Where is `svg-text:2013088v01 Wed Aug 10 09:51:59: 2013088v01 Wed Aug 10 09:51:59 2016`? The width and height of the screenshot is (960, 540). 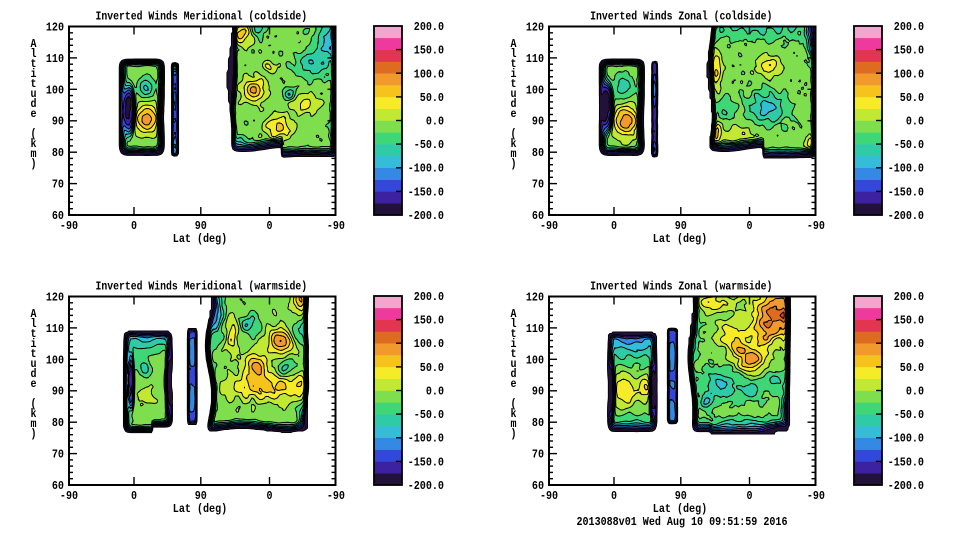
svg-text:2013088v01 Wed Aug 10 09:51:59: 2013088v01 Wed Aug 10 09:51:59 2016 is located at coordinates (682, 522).